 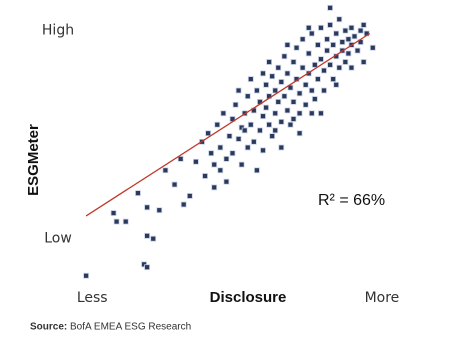 What do you see at coordinates (382, 298) in the screenshot?
I see `x-tick-label: More` at bounding box center [382, 298].